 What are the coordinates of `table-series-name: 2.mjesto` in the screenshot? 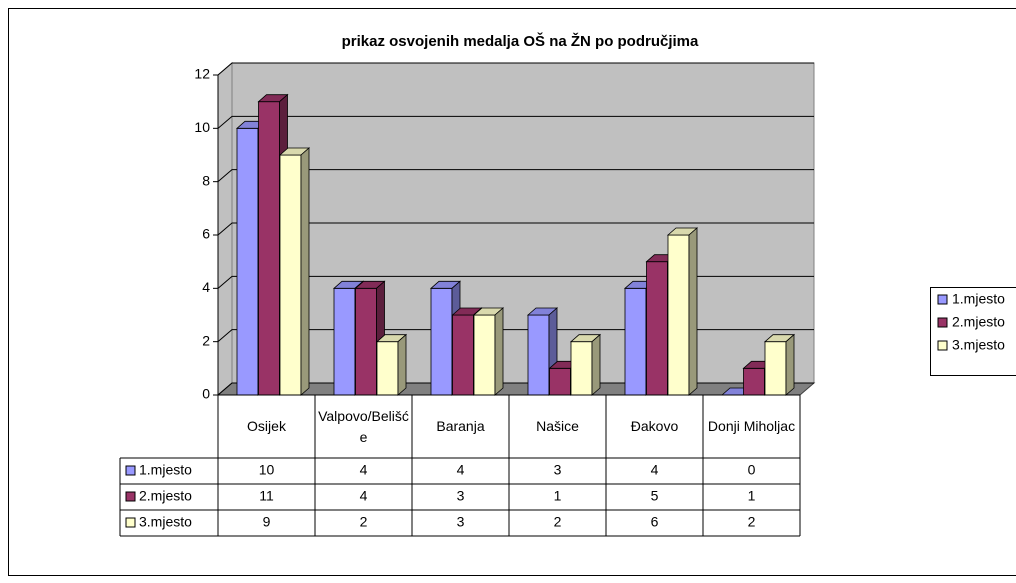 It's located at (165, 496).